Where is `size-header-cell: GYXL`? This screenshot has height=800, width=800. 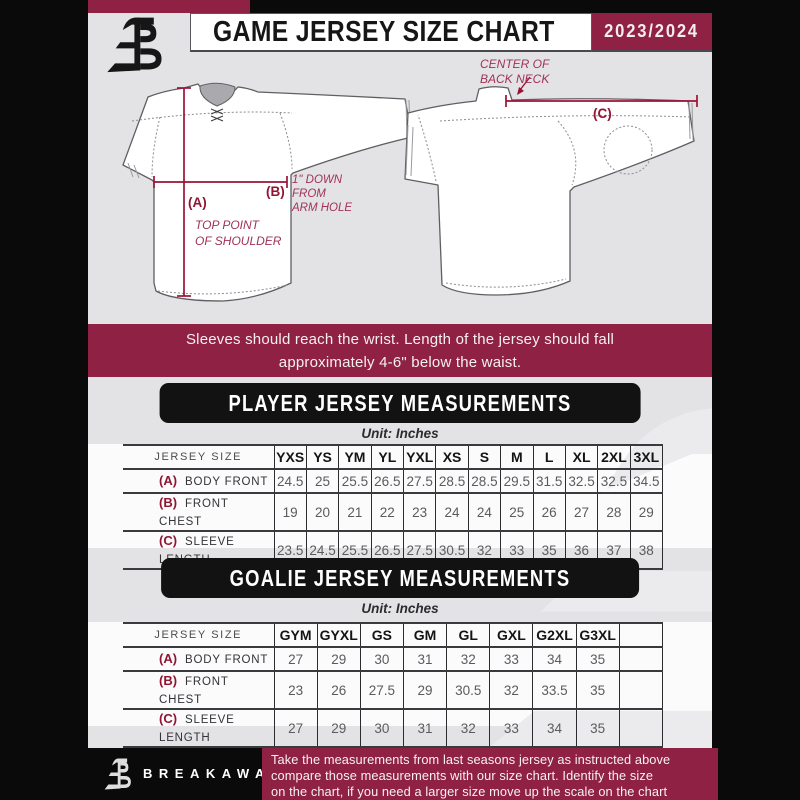
size-header-cell: GYXL is located at coordinates (338, 635).